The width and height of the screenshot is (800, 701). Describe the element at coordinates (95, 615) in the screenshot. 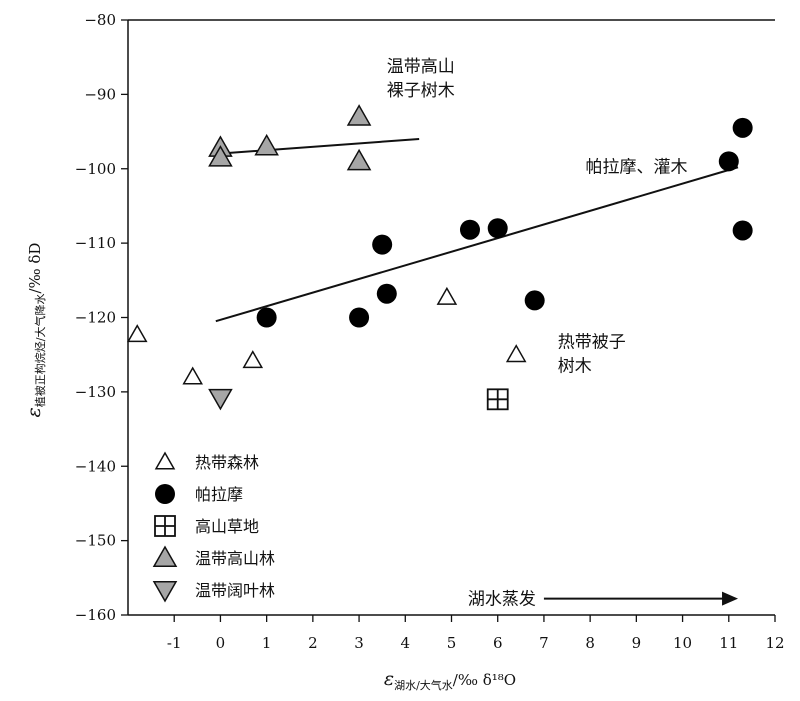

I see `y-tick-label: −160` at that location.